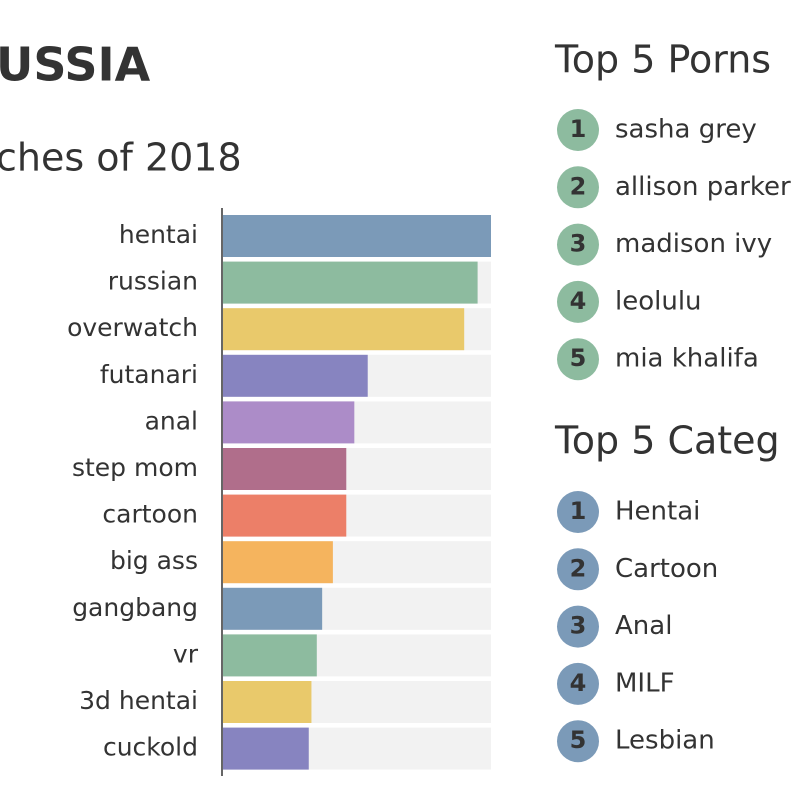  What do you see at coordinates (686, 130) in the screenshot?
I see `list-item: sasha grey` at bounding box center [686, 130].